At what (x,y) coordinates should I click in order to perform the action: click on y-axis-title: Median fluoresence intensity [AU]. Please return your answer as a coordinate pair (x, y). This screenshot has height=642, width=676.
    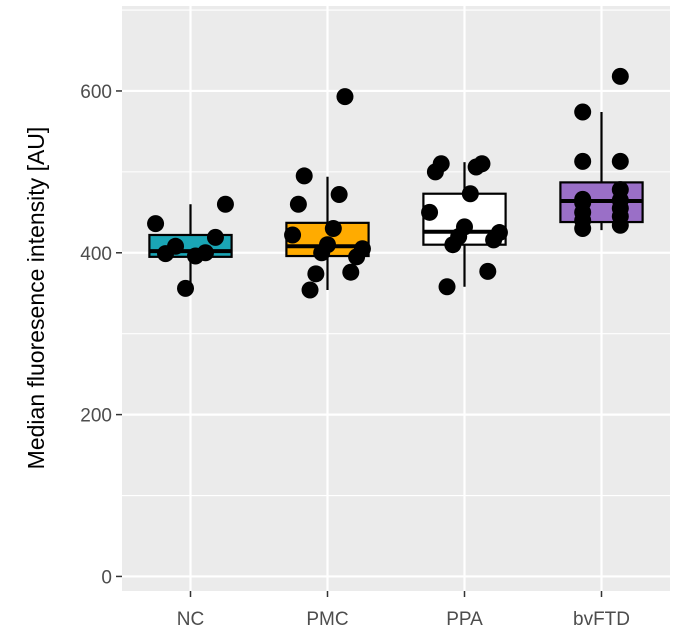
    Looking at the image, I should click on (36, 298).